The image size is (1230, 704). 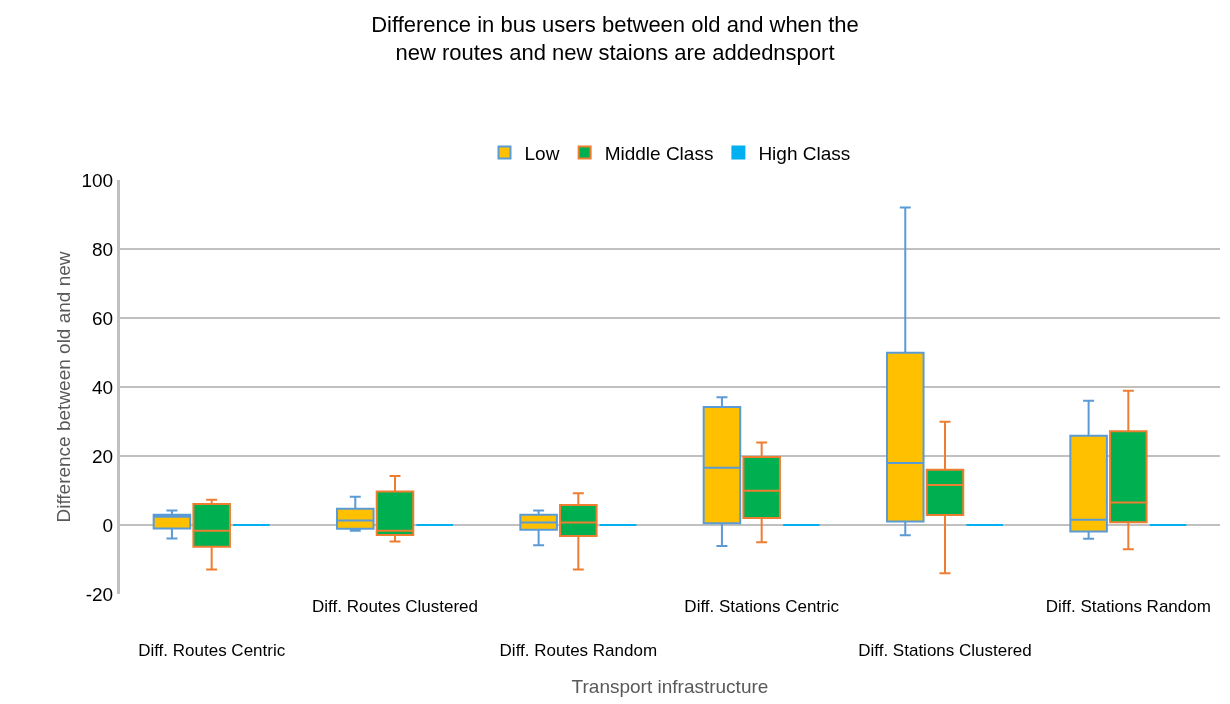 What do you see at coordinates (762, 606) in the screenshot?
I see `x-tick-label: Diff. Stations Centric` at bounding box center [762, 606].